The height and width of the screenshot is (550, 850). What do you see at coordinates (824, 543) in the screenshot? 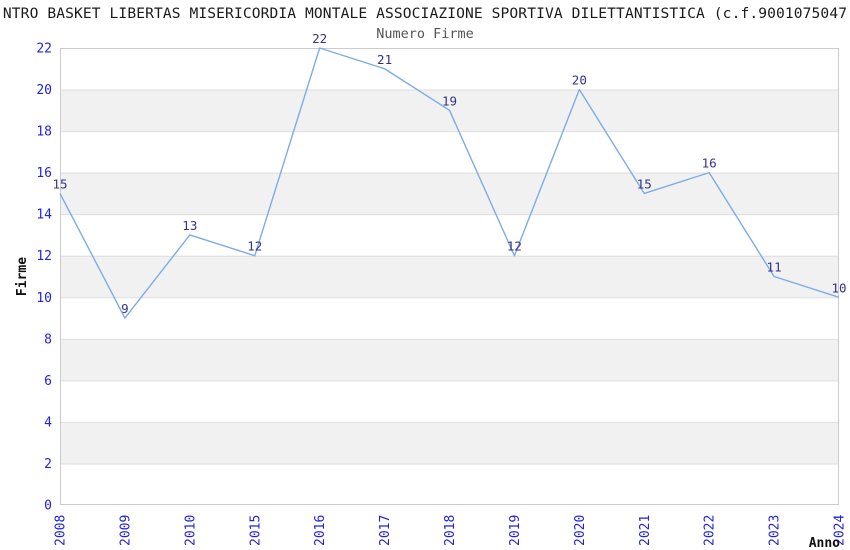
I see `x-axis-title: Anno` at bounding box center [824, 543].